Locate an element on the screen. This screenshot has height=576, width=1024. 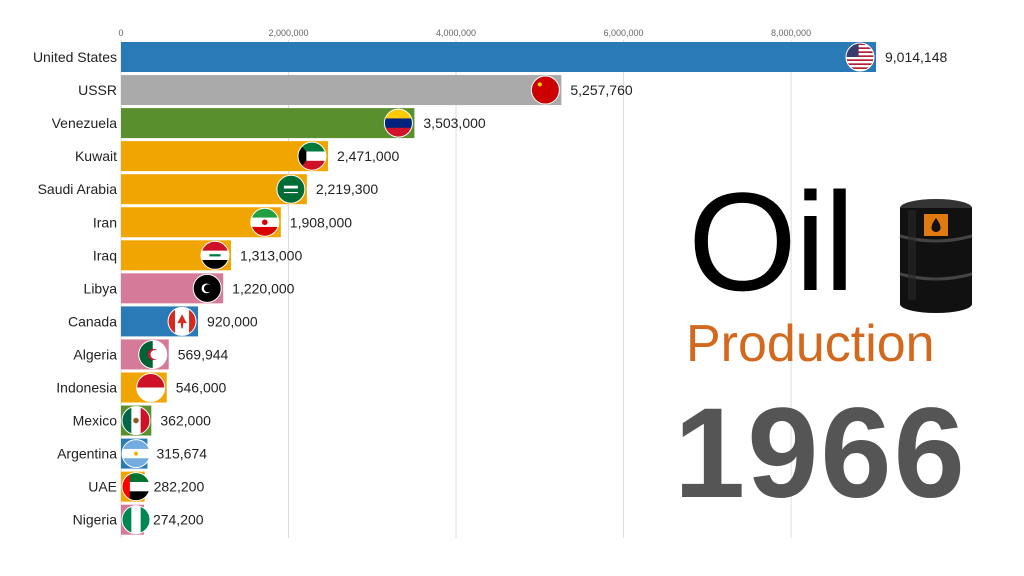
category-label: Canada is located at coordinates (92, 321).